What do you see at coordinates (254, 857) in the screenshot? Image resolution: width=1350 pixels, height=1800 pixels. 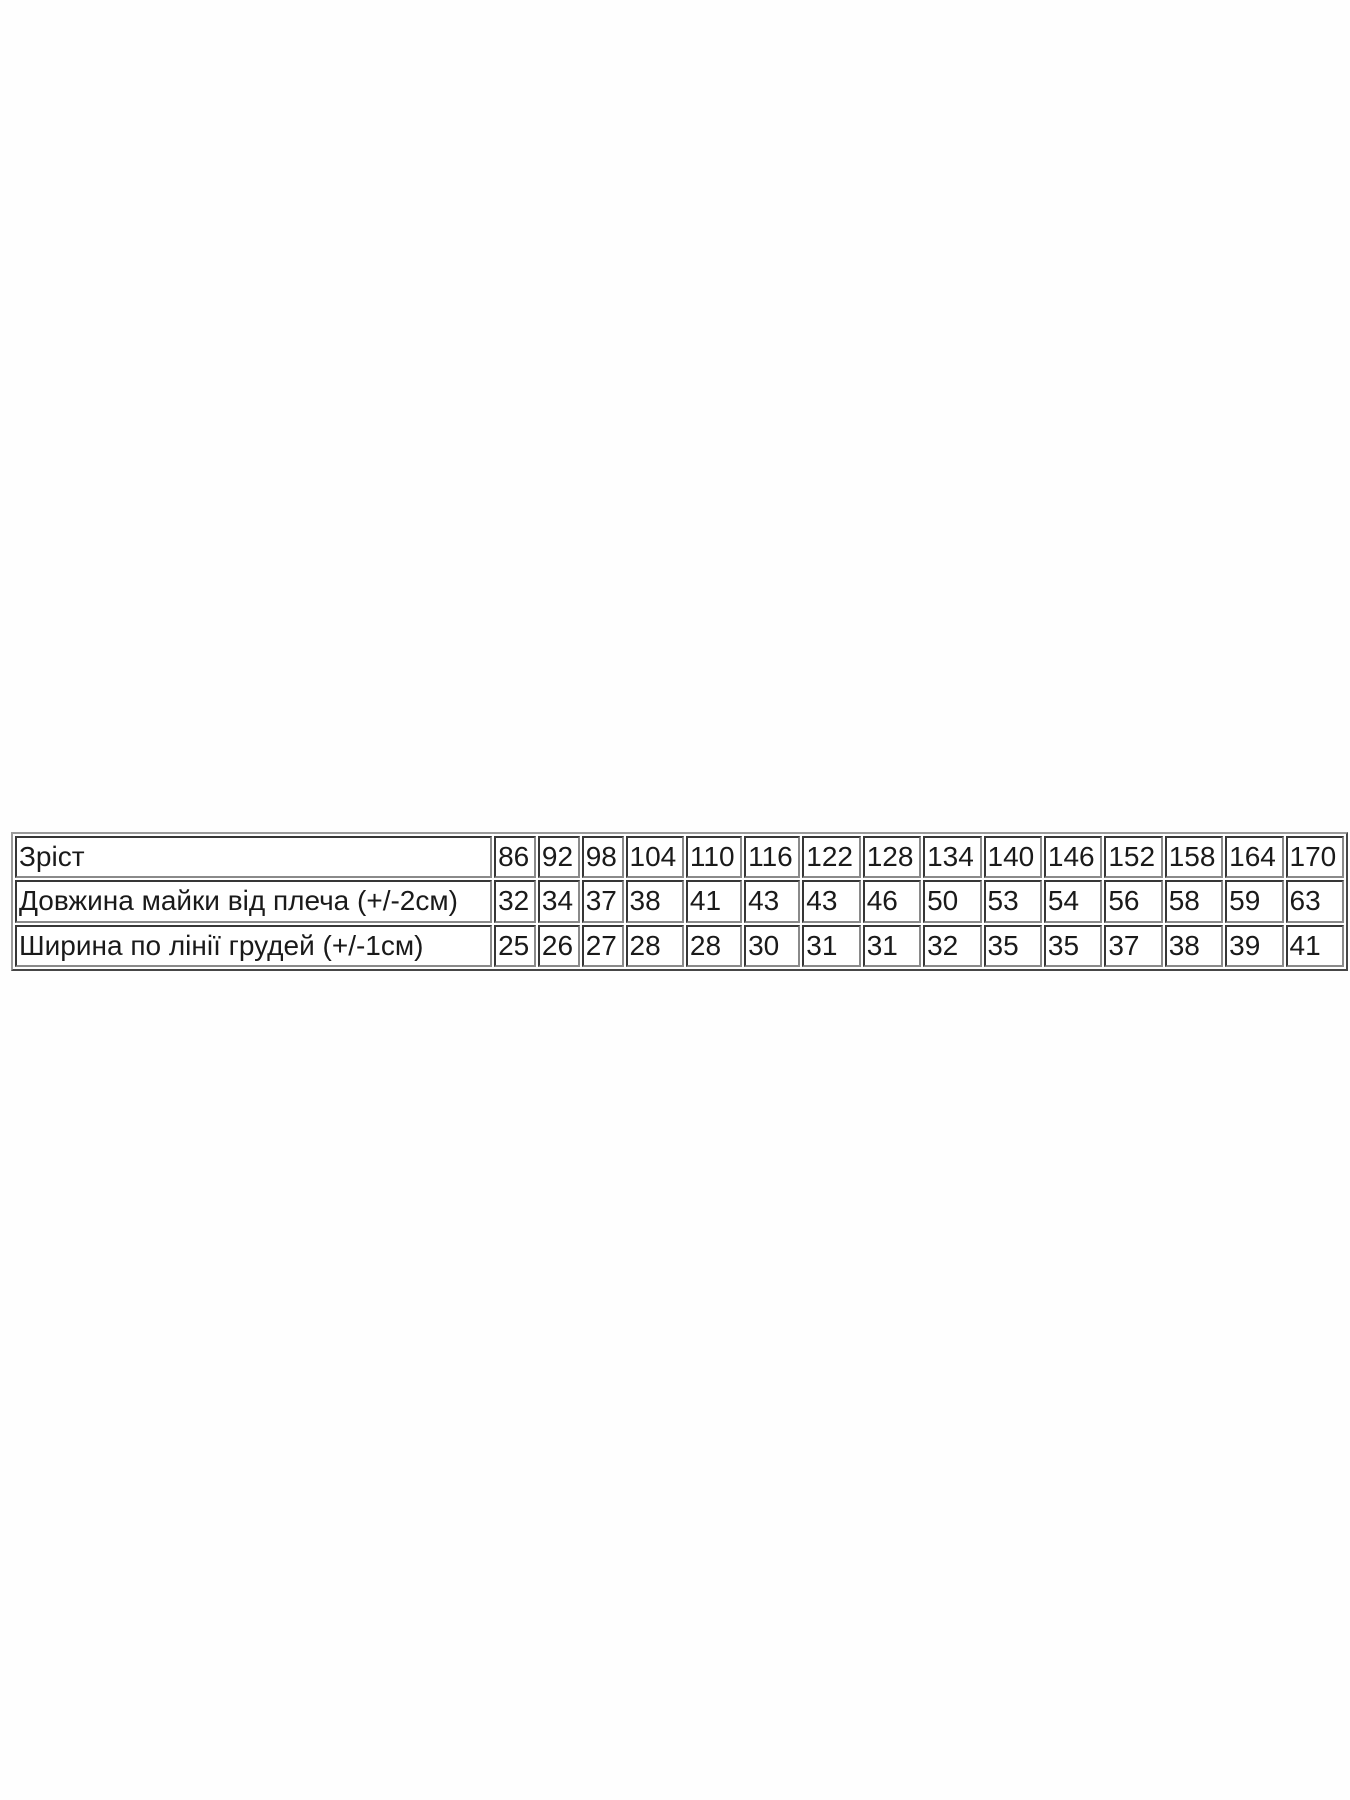 I see `row-label: Зріст` at bounding box center [254, 857].